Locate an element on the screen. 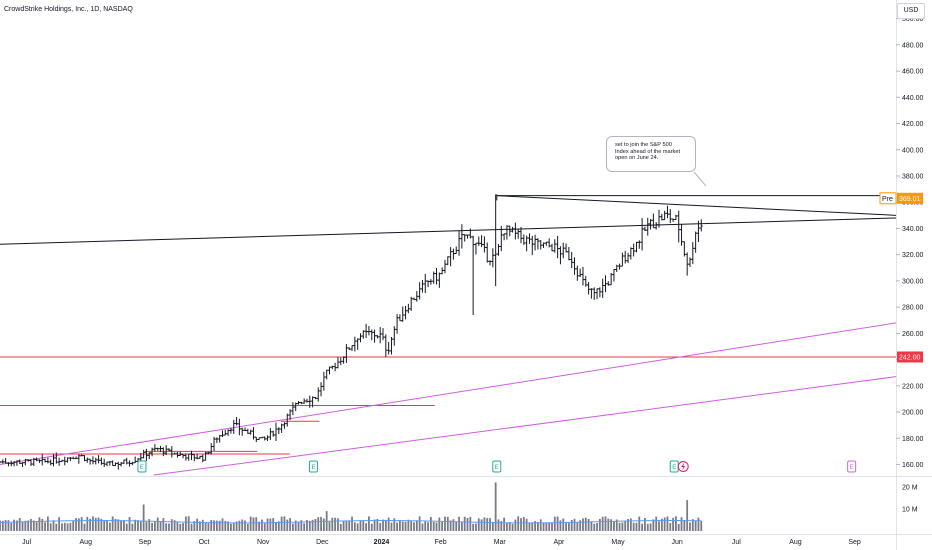 The height and width of the screenshot is (550, 932). time-tick-label: Feb is located at coordinates (441, 542).